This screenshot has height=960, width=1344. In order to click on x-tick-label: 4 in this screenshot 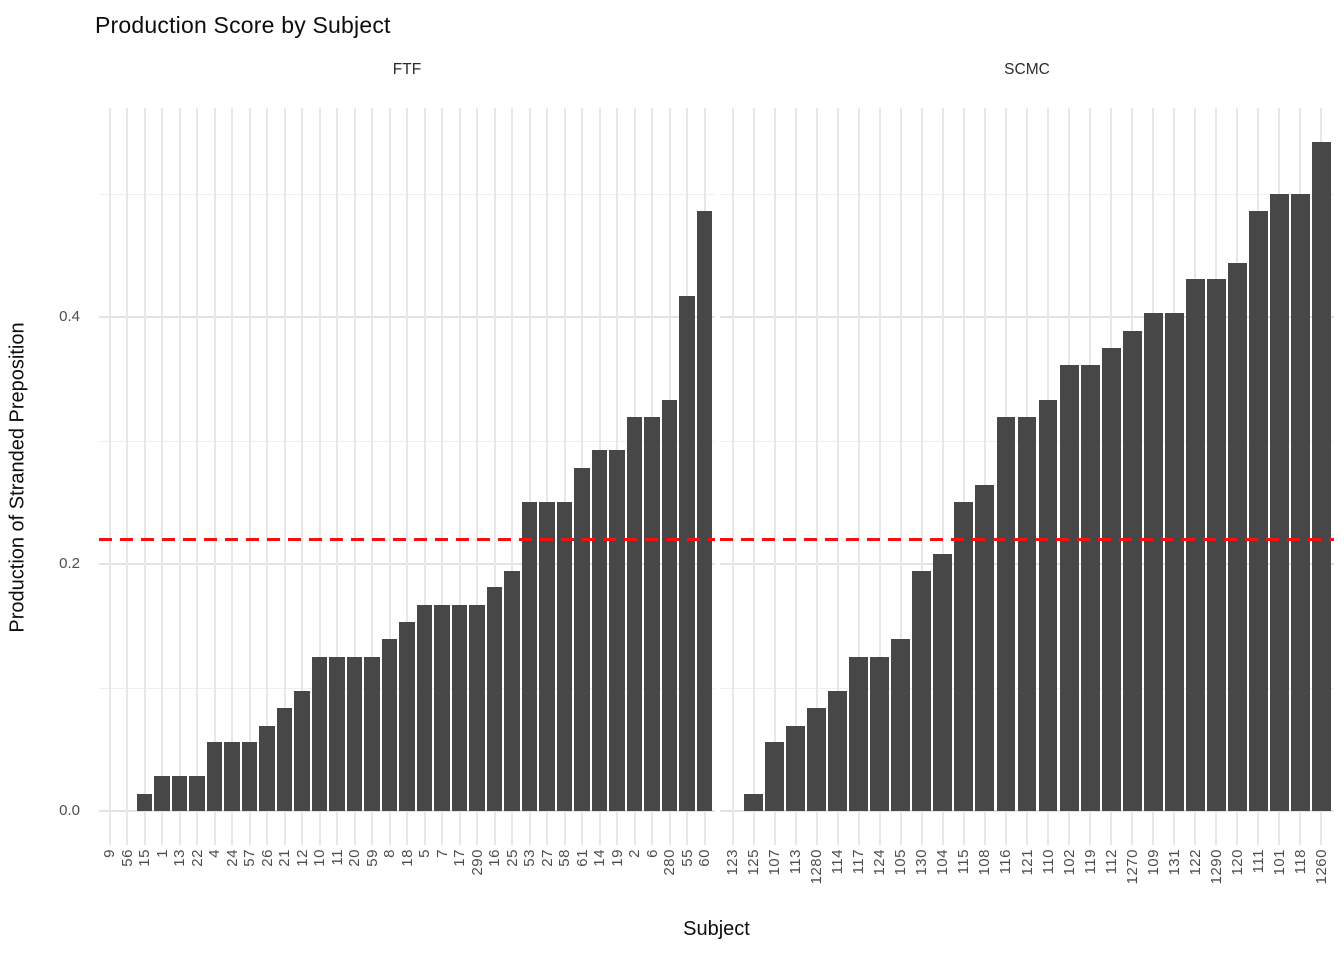, I will do `click(214, 853)`.